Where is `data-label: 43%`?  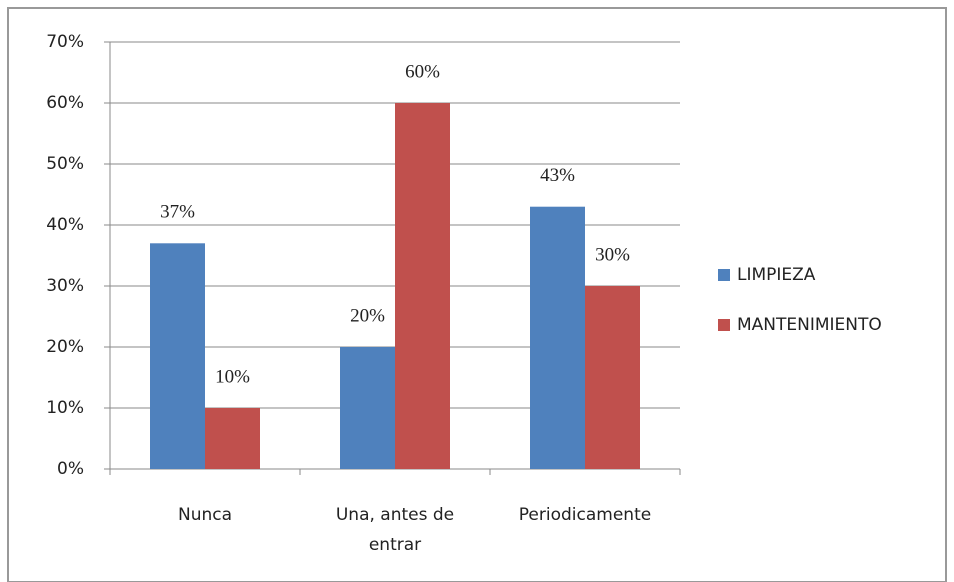 data-label: 43% is located at coordinates (557, 175).